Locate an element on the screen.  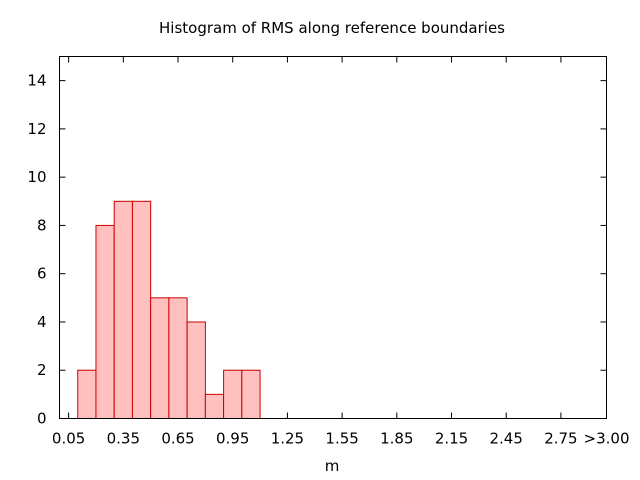
x-tick-label: 1.55 is located at coordinates (341, 439).